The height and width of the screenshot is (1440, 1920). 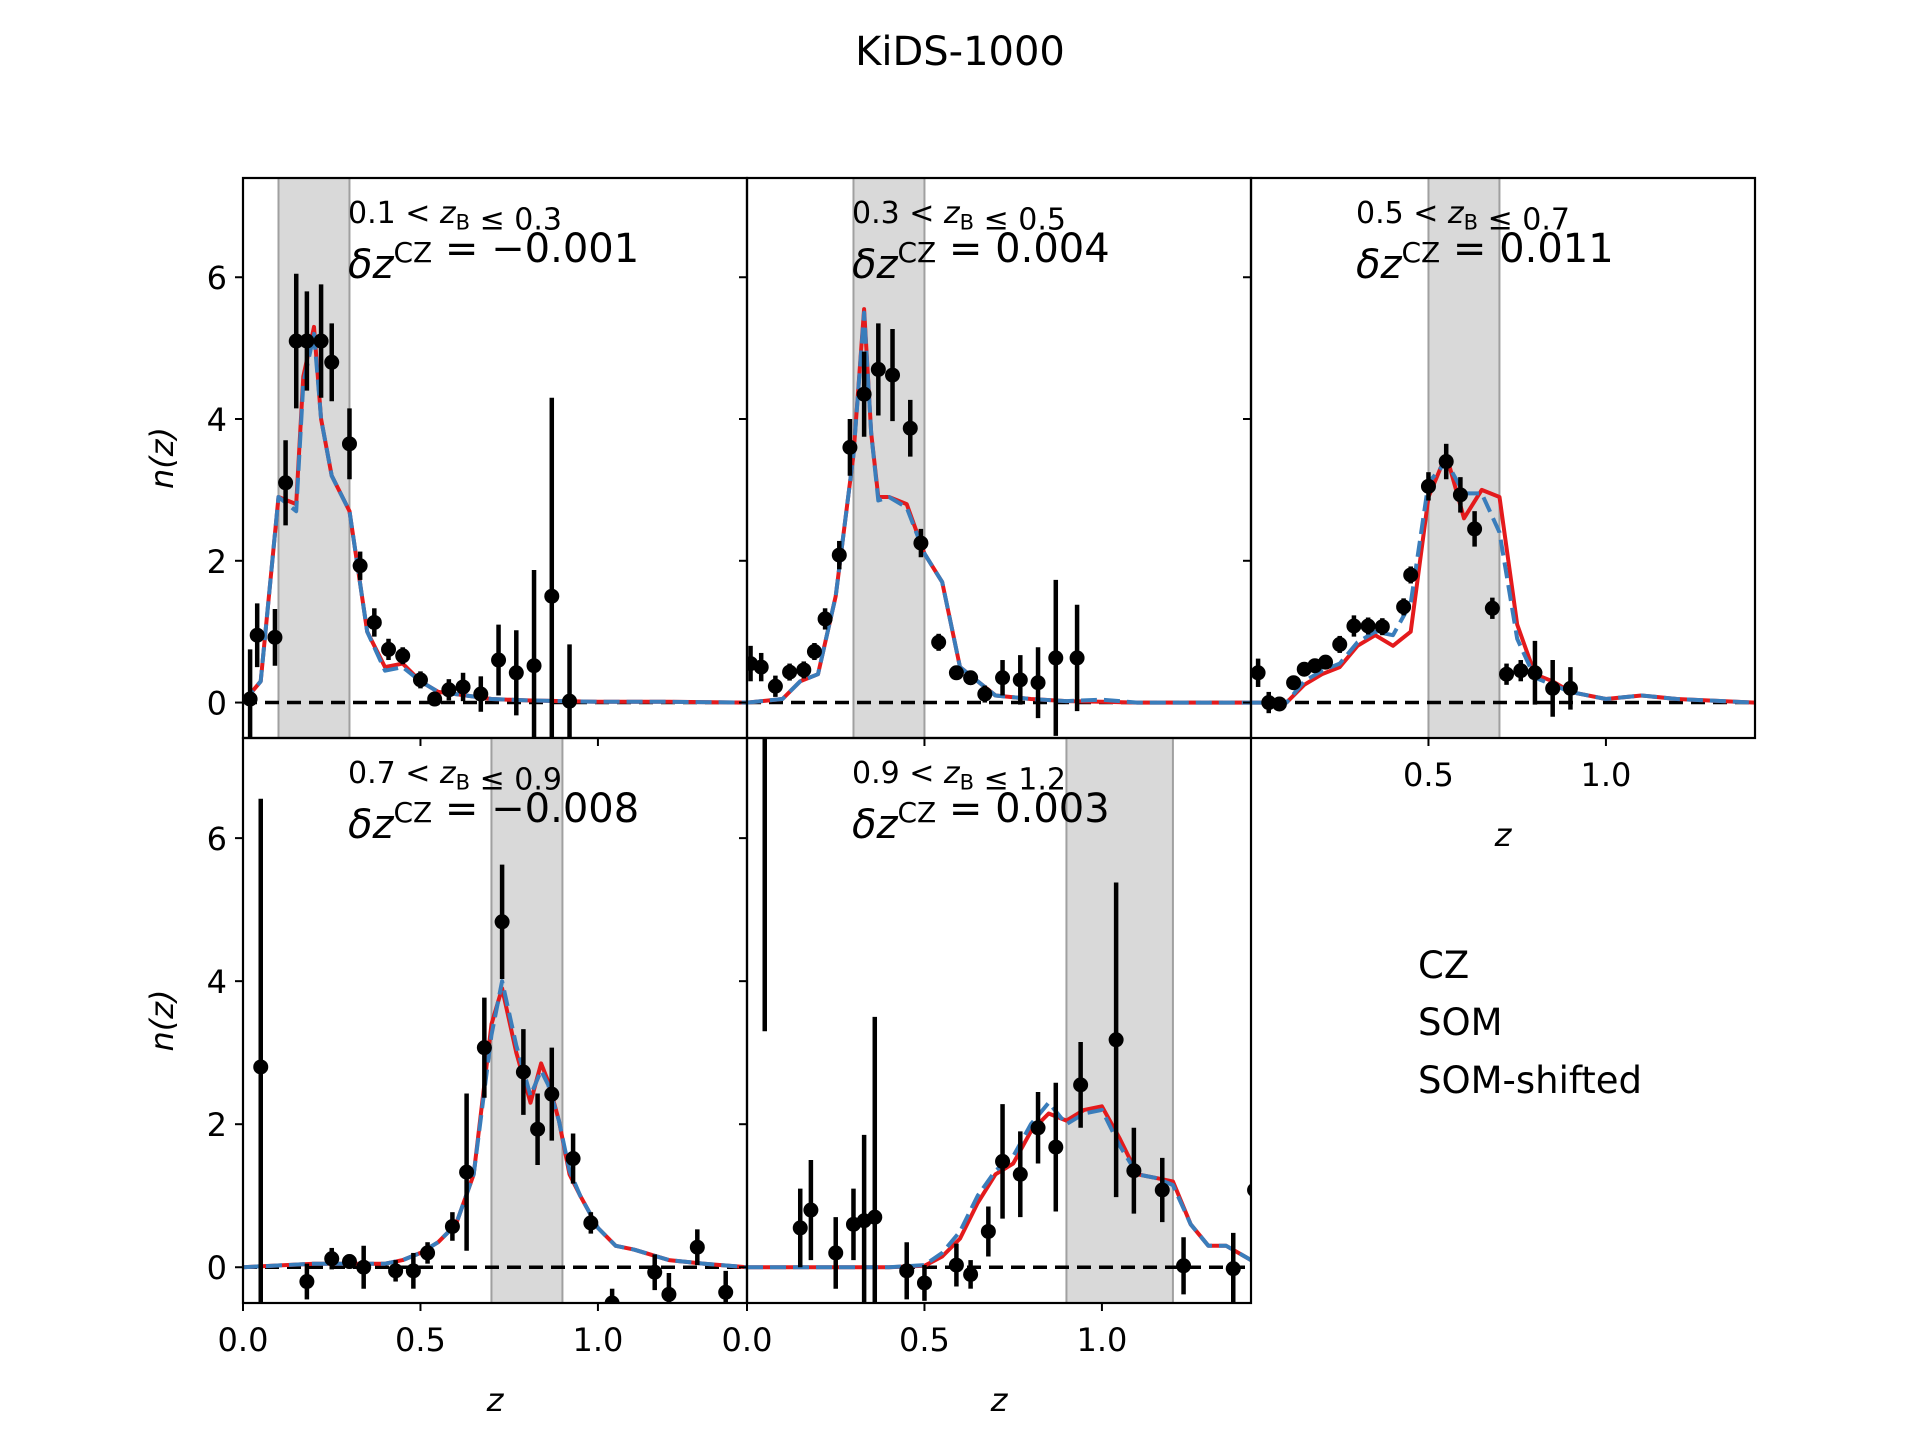 I want to click on y-tick-label: 4, so click(x=217, y=420).